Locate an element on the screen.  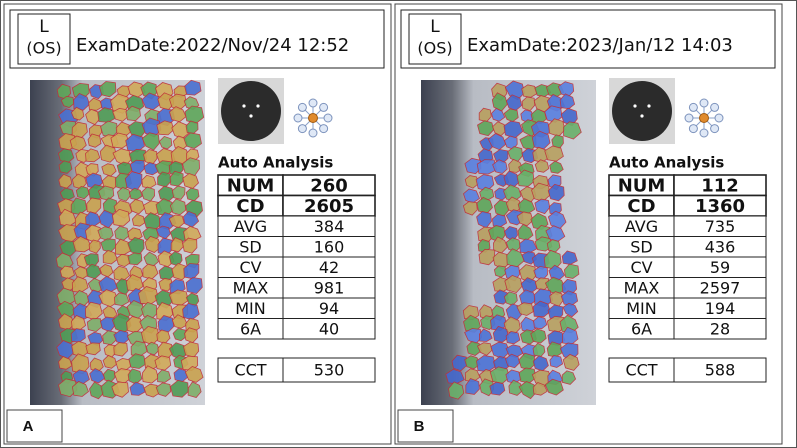
cct-label: CCT is located at coordinates (250, 370).